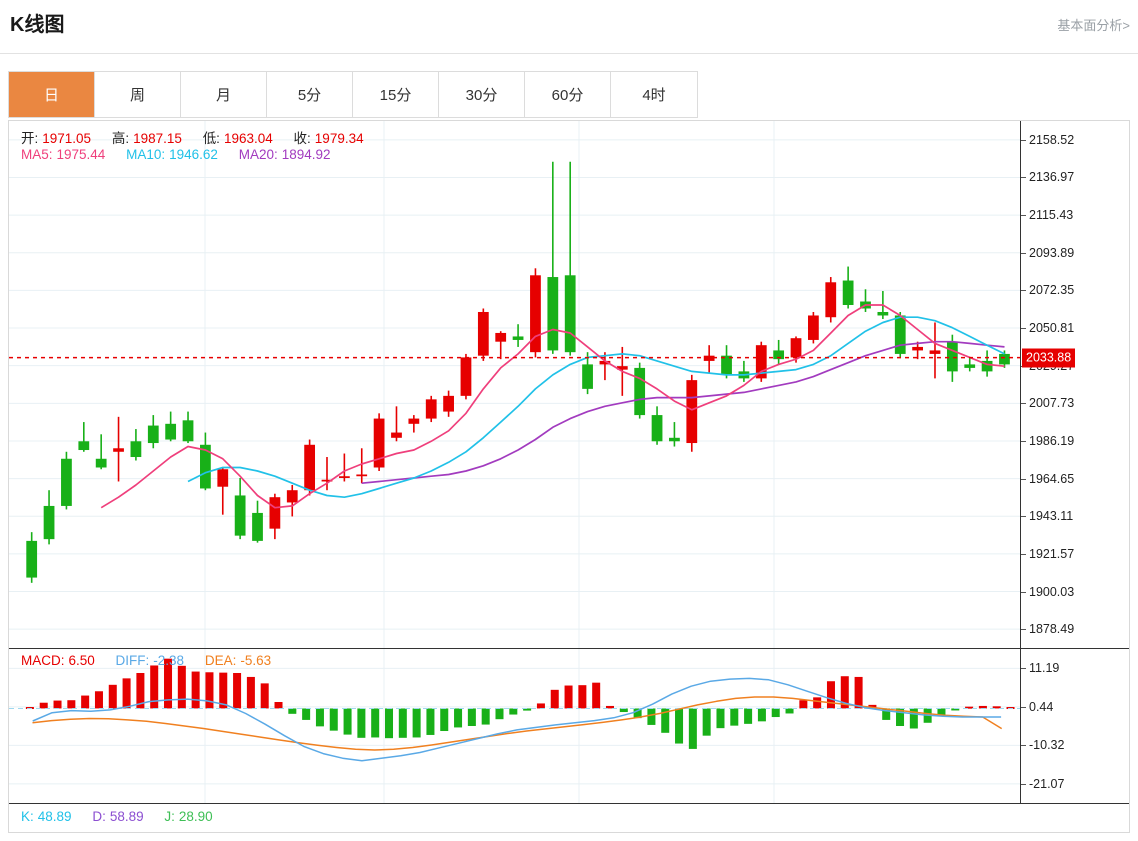 The width and height of the screenshot is (1138, 841). Describe the element at coordinates (52, 94) in the screenshot. I see `timeframe-tab-0: 日` at that location.